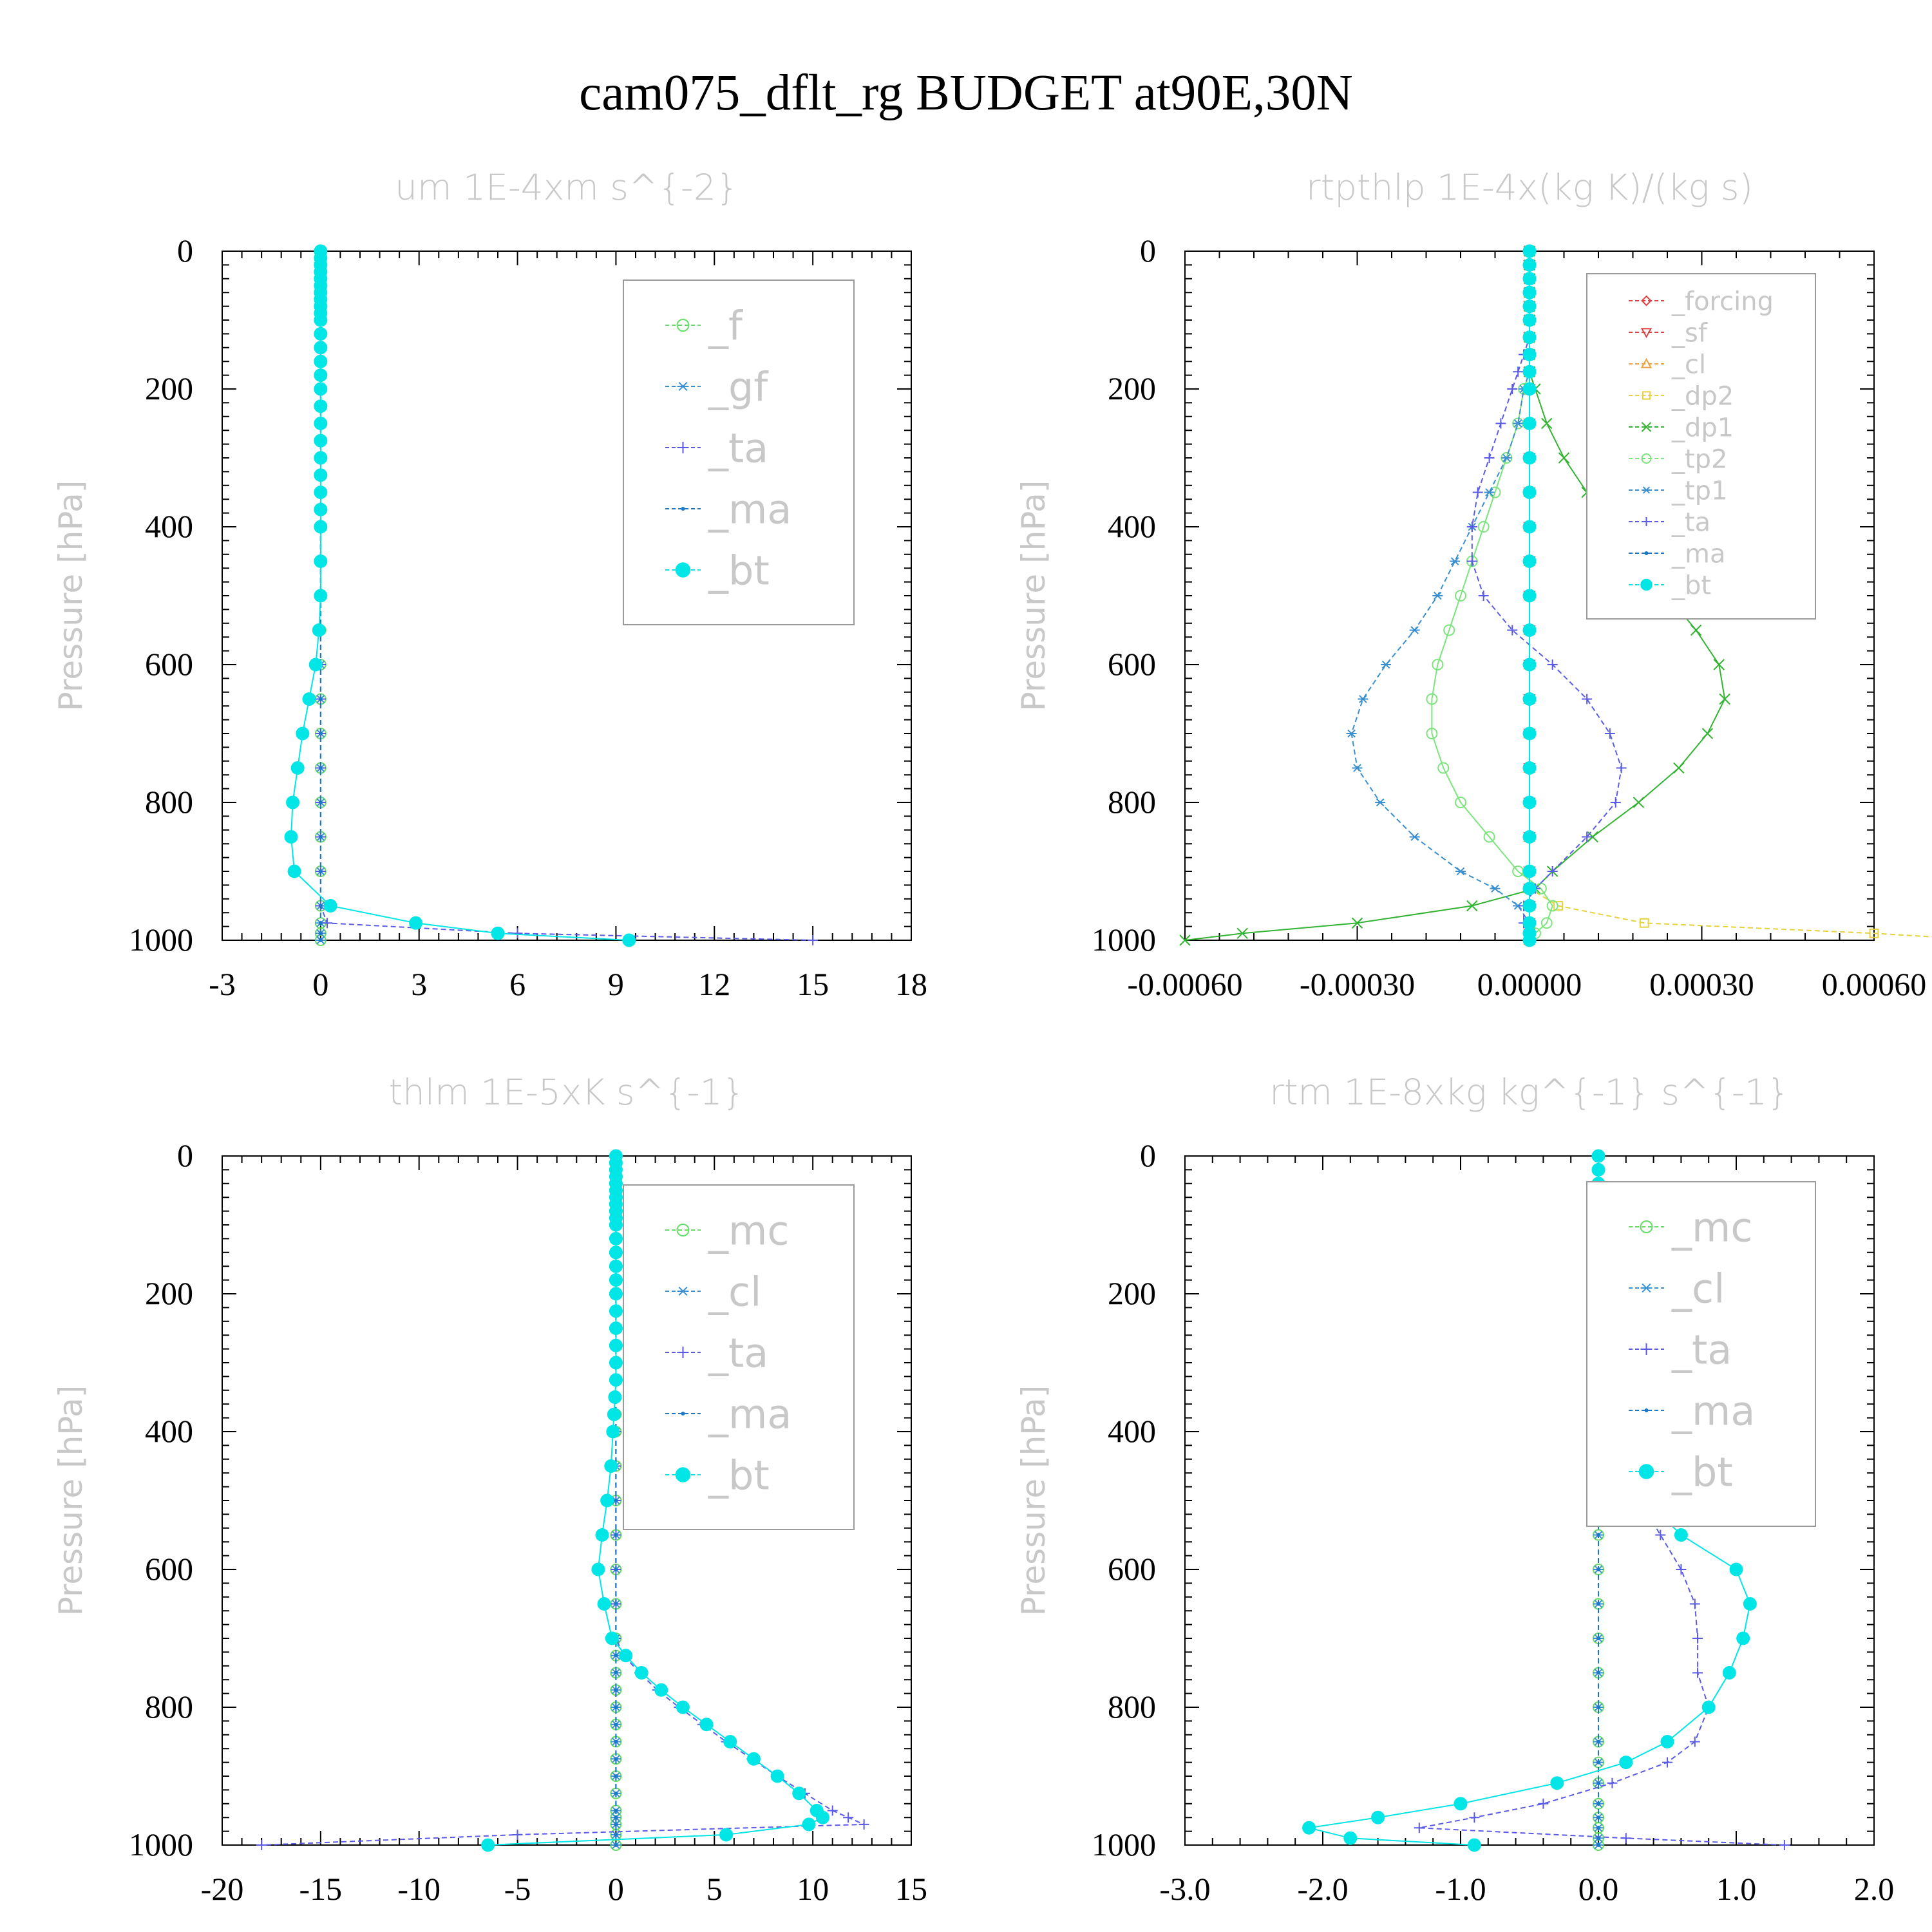 This screenshot has height=1932, width=1932. Describe the element at coordinates (1492, 595) in the screenshot. I see `series-tp2` at that location.